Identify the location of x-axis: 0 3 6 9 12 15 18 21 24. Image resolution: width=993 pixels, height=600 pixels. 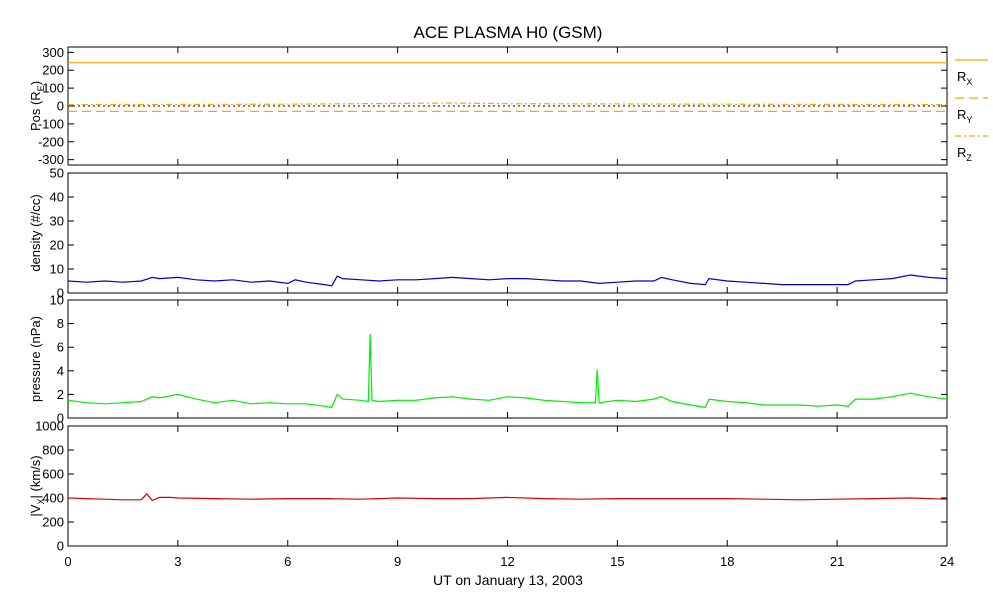
(509, 561).